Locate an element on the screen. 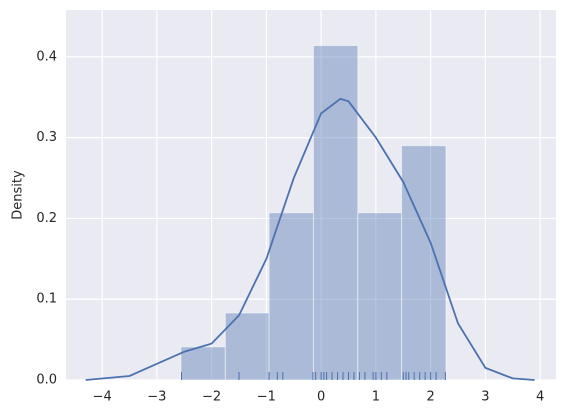  x-tick-label: 0 is located at coordinates (321, 397).